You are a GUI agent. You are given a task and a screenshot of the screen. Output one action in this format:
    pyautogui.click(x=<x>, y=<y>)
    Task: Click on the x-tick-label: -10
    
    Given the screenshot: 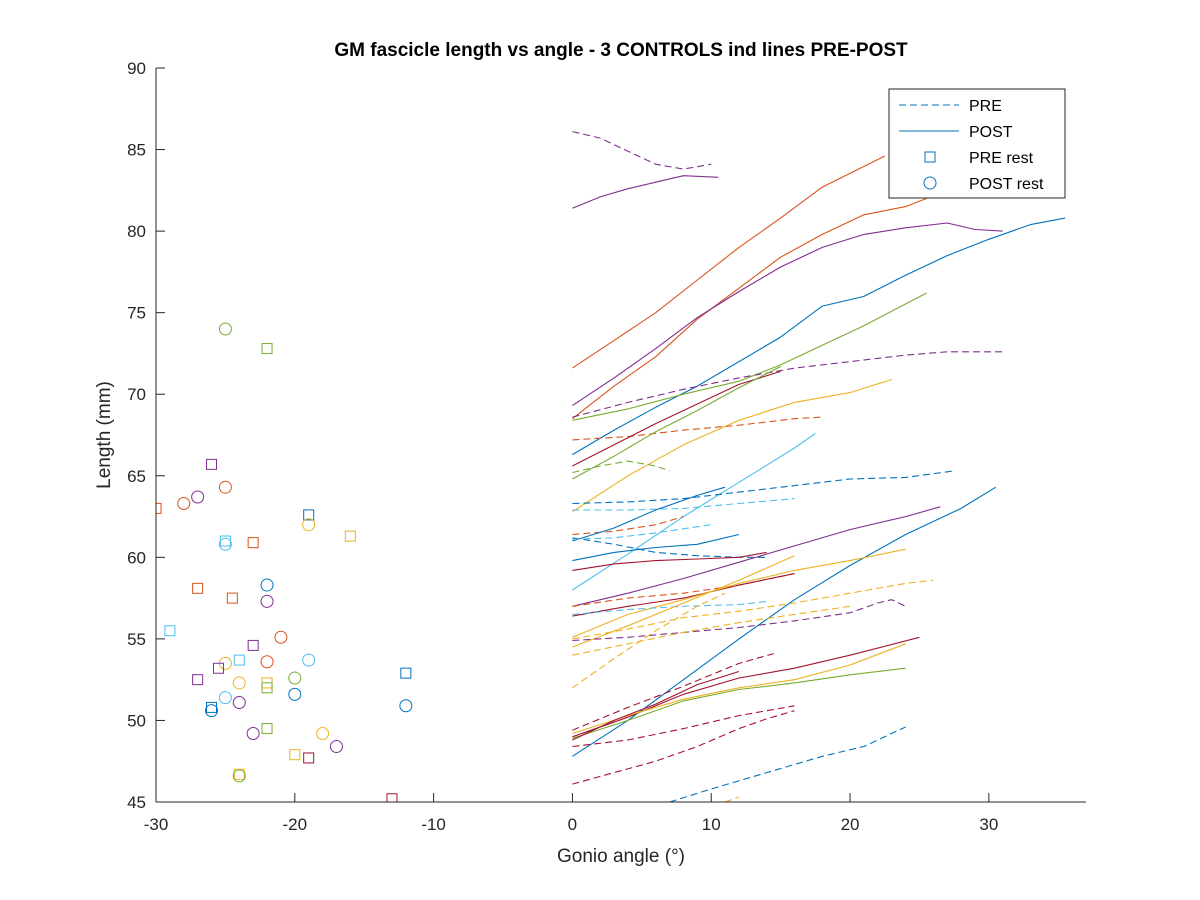 What is the action you would take?
    pyautogui.click(x=433, y=824)
    